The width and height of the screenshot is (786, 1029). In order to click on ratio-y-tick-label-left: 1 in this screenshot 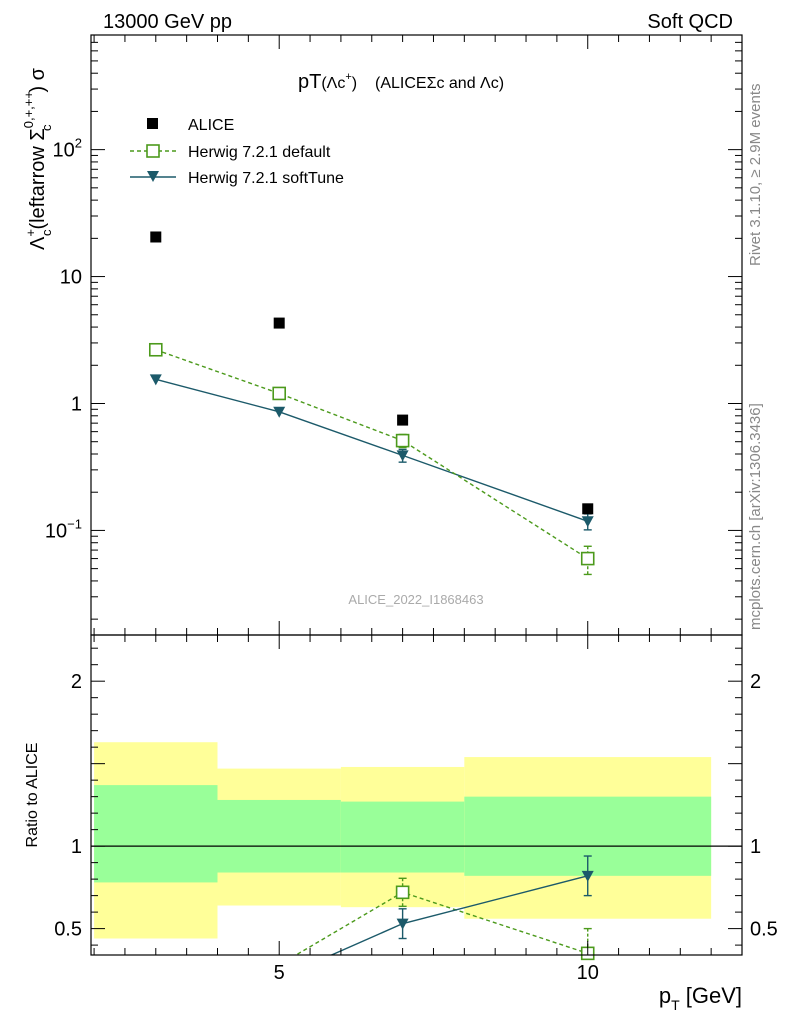, I will do `click(76, 847)`.